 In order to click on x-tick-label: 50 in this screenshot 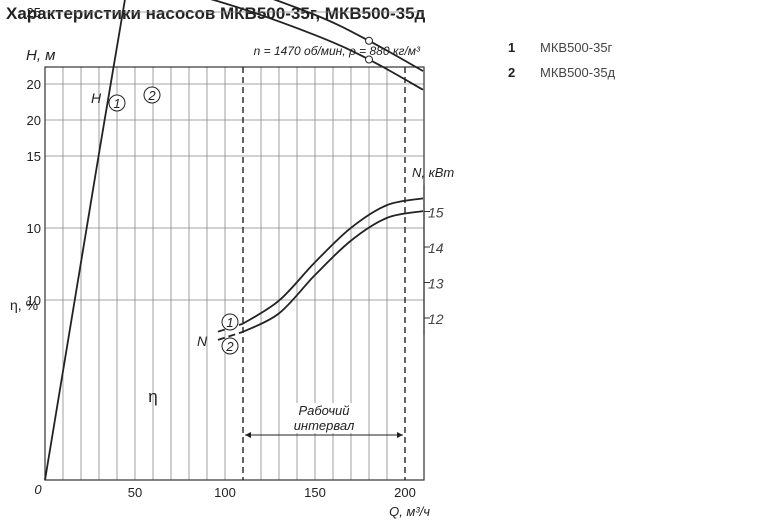, I will do `click(135, 492)`.